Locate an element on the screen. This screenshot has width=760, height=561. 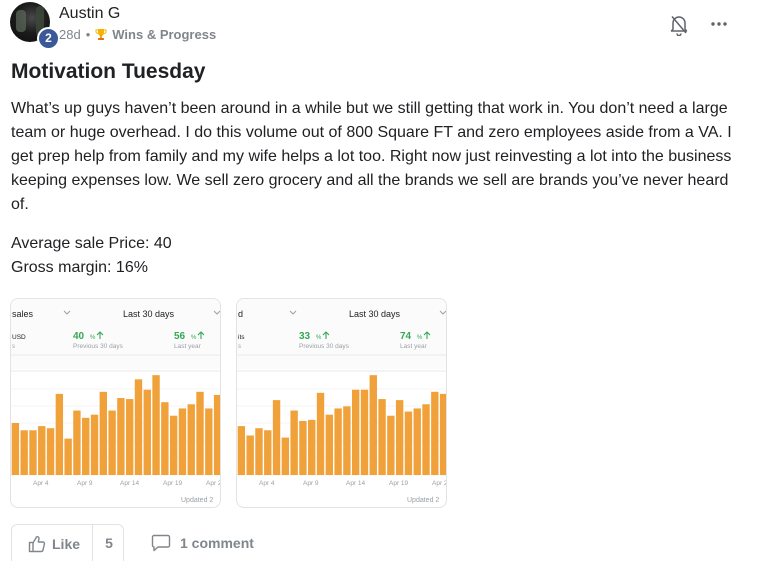
stat-average-sale-price: Average sale Price: 40 is located at coordinates (91, 243).